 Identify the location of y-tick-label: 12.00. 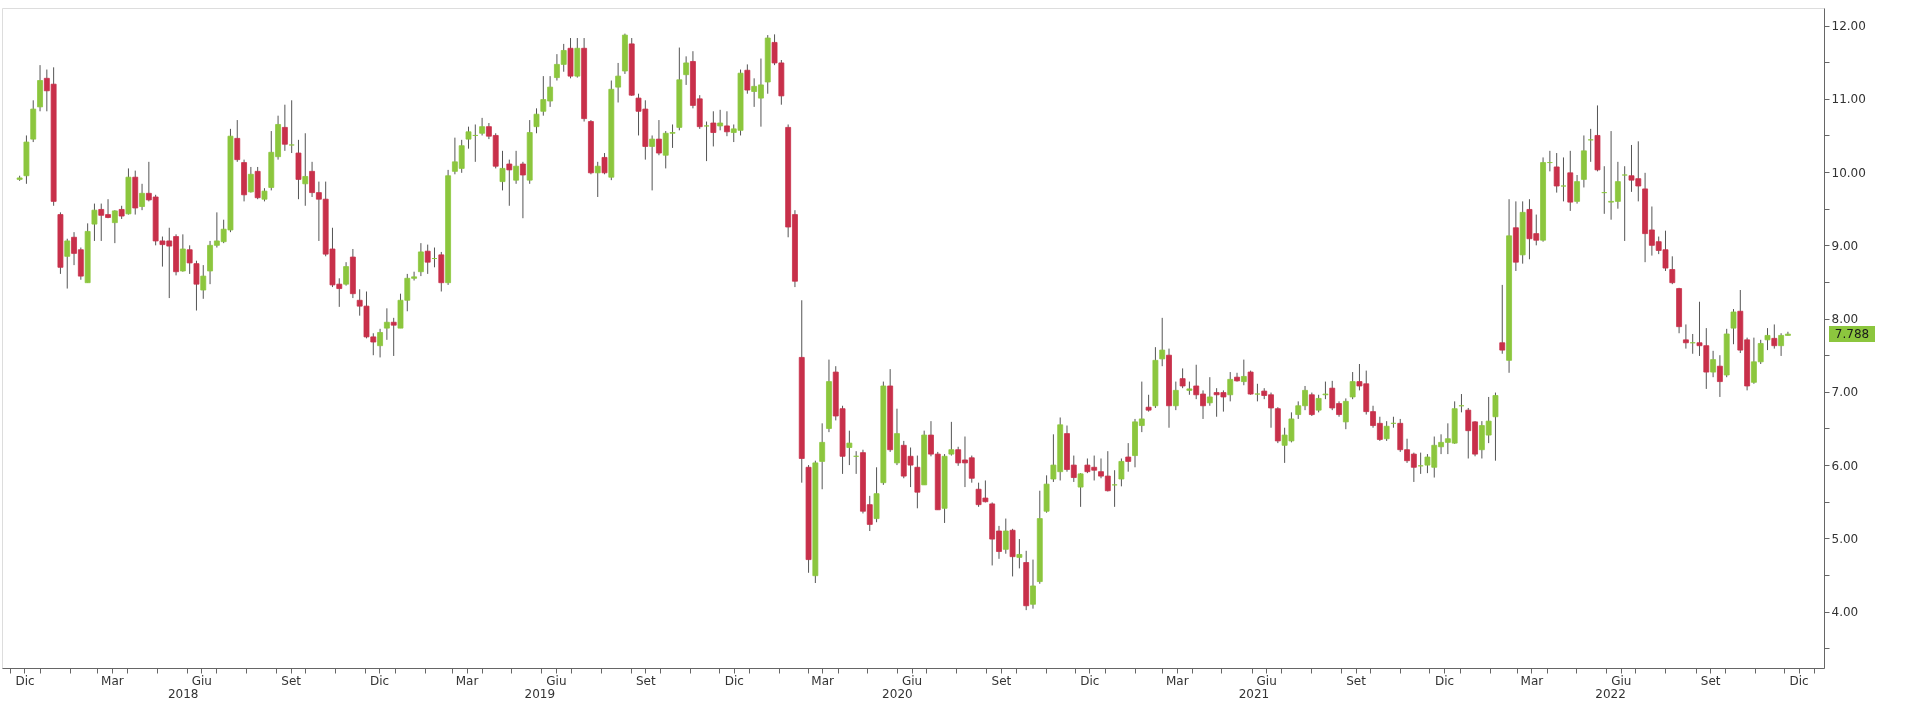
(1848, 26).